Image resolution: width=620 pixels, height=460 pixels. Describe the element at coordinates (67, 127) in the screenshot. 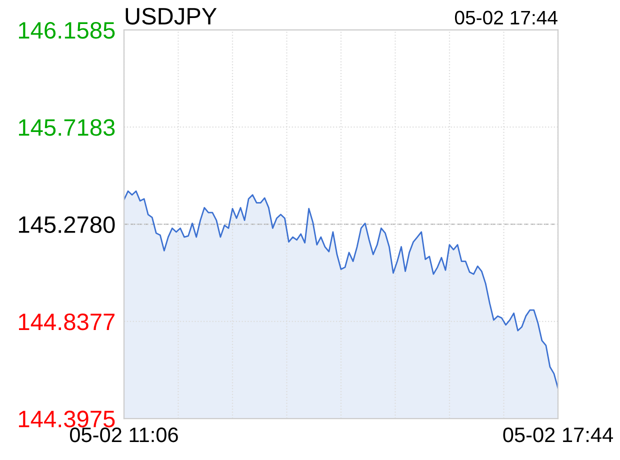

I see `y-tick-label: 145.7183` at that location.